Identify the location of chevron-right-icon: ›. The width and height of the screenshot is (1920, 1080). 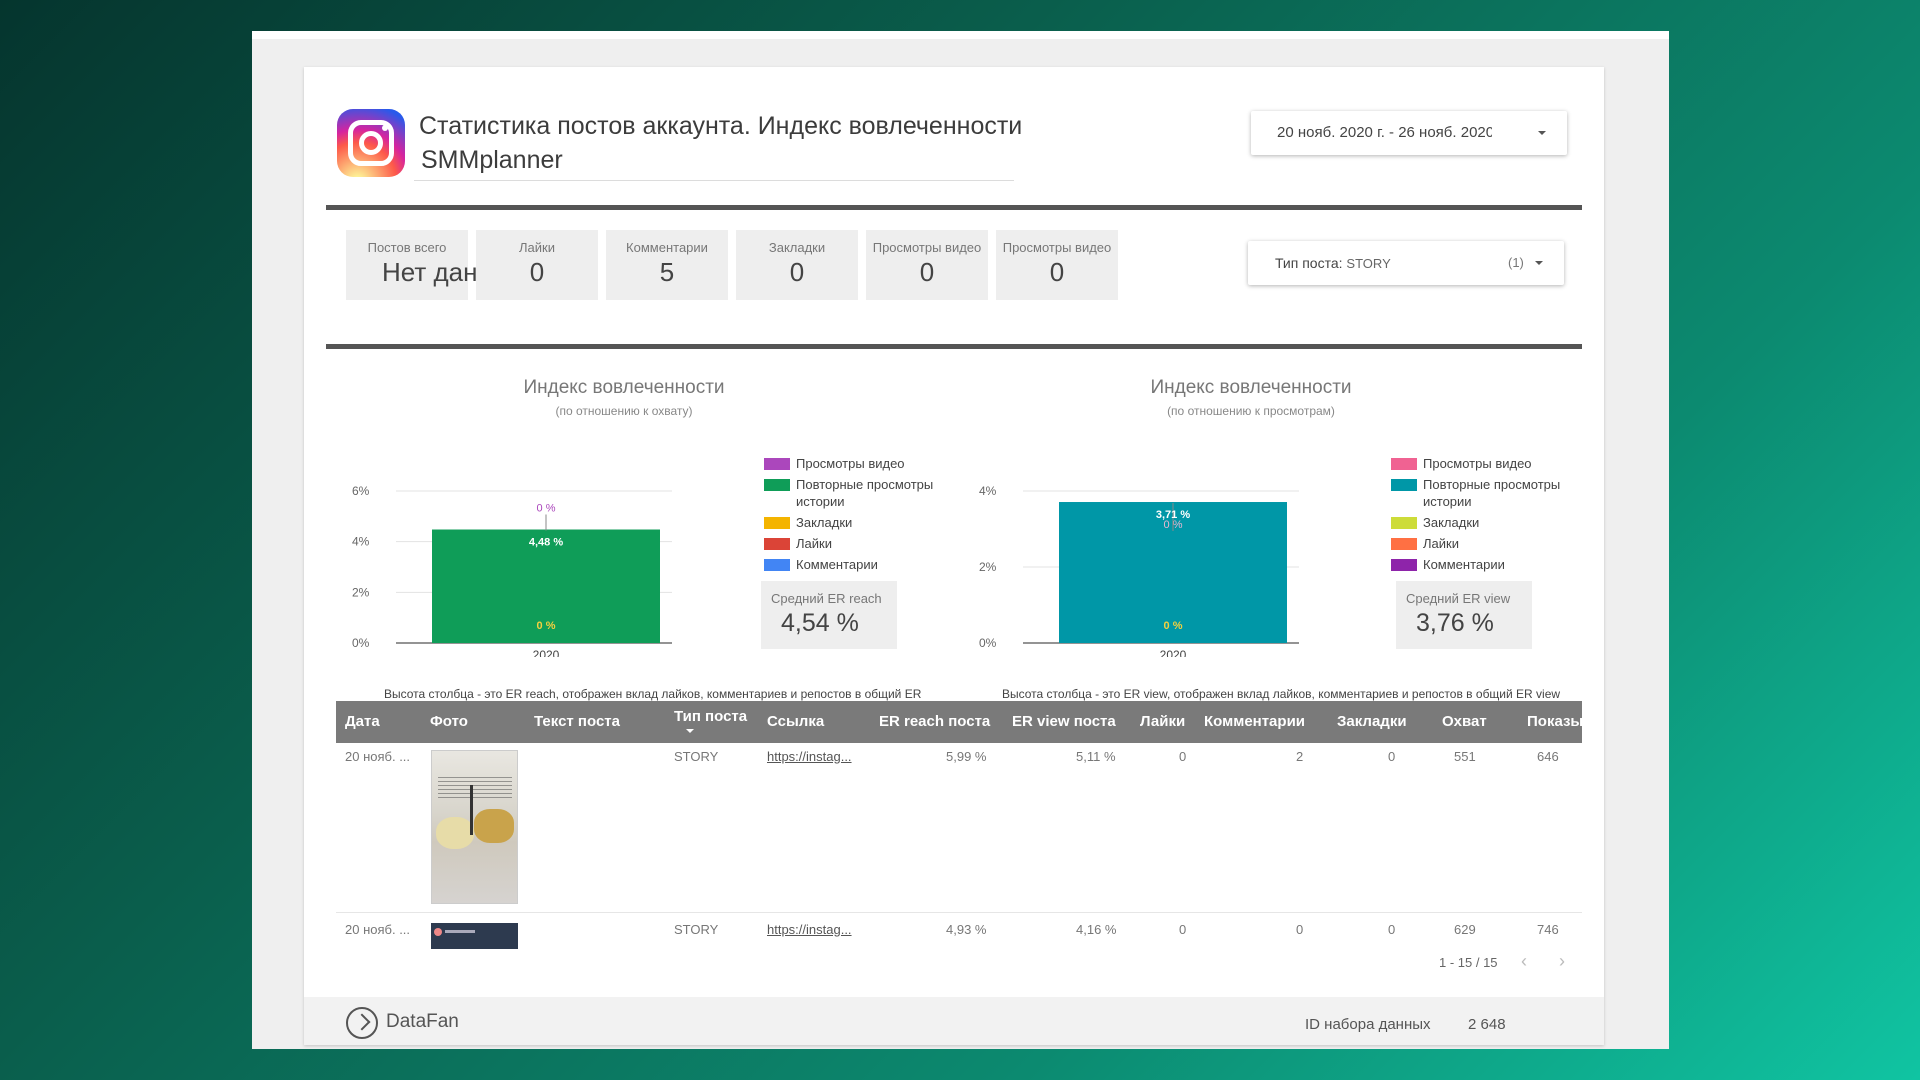
(1562, 961).